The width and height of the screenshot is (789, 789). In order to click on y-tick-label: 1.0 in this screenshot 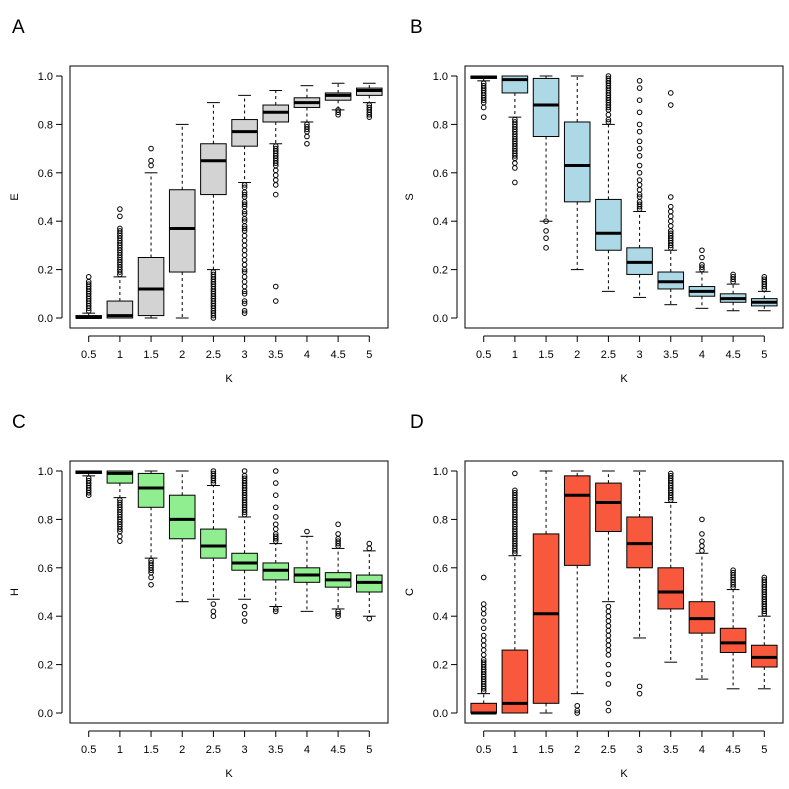, I will do `click(45, 472)`.